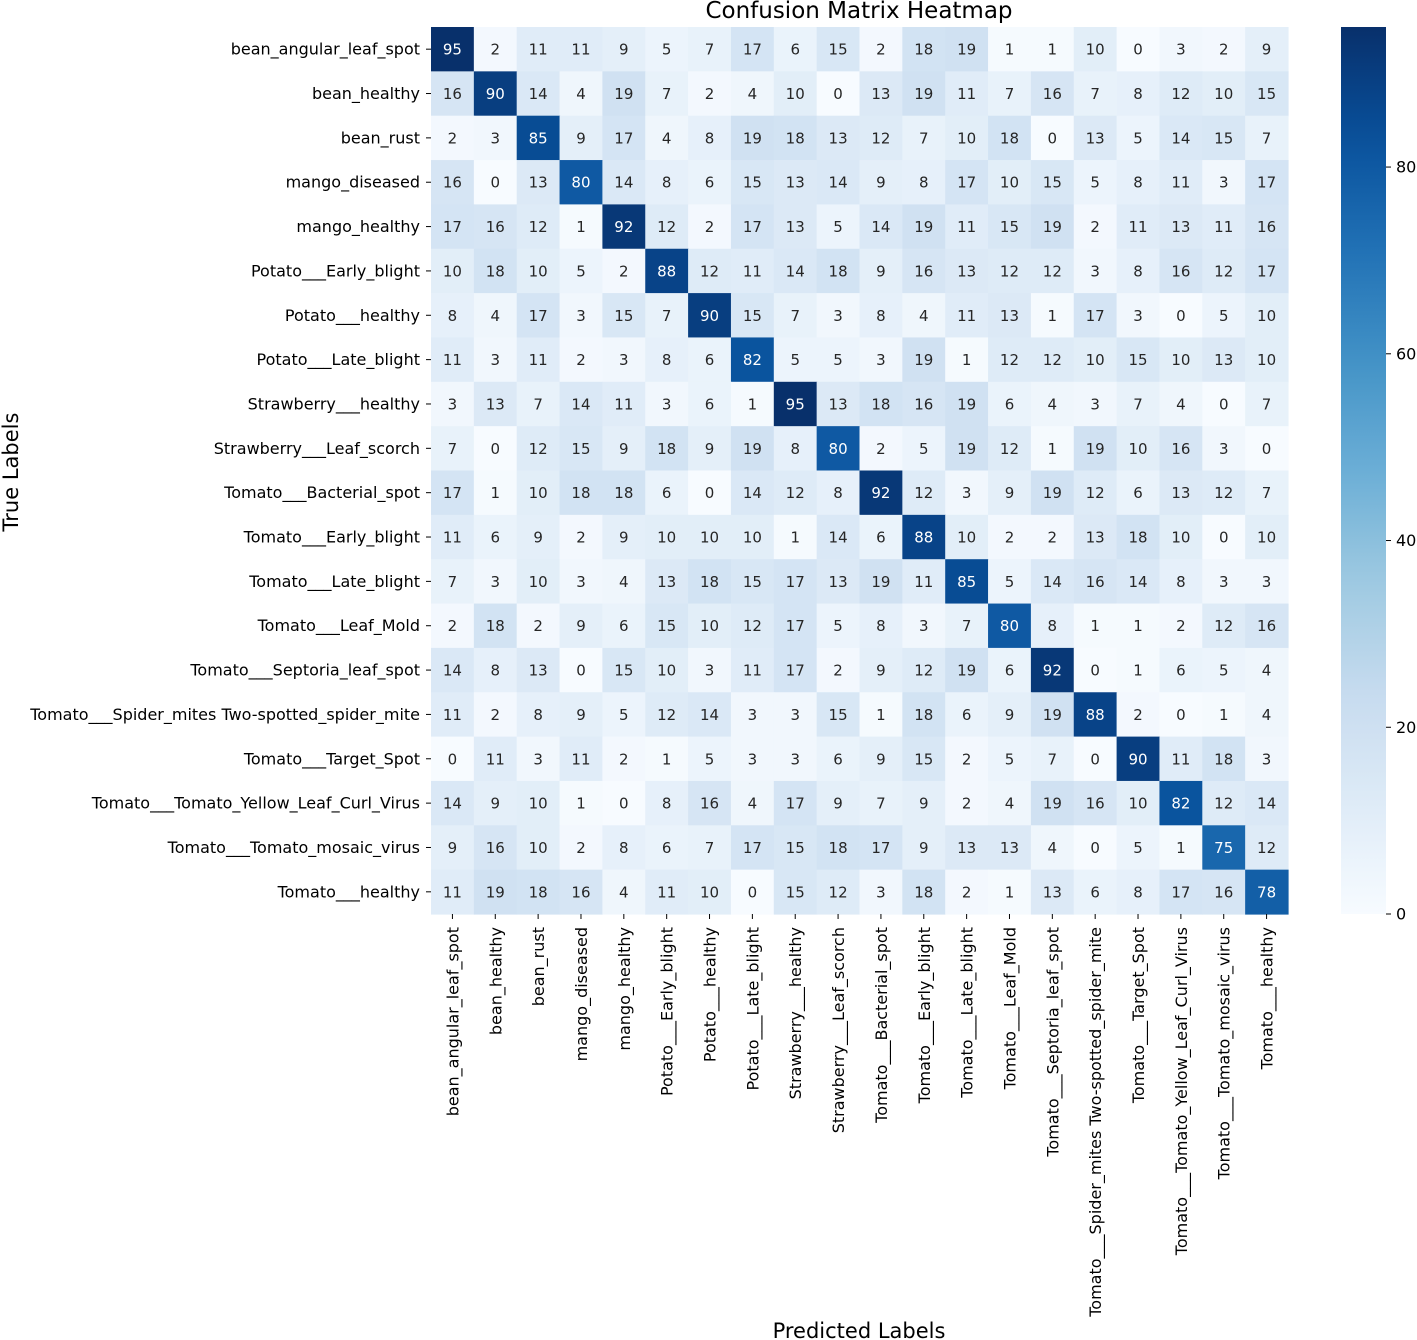 The image size is (1417, 1340). What do you see at coordinates (880, 493) in the screenshot?
I see `cell-value-label: 92` at bounding box center [880, 493].